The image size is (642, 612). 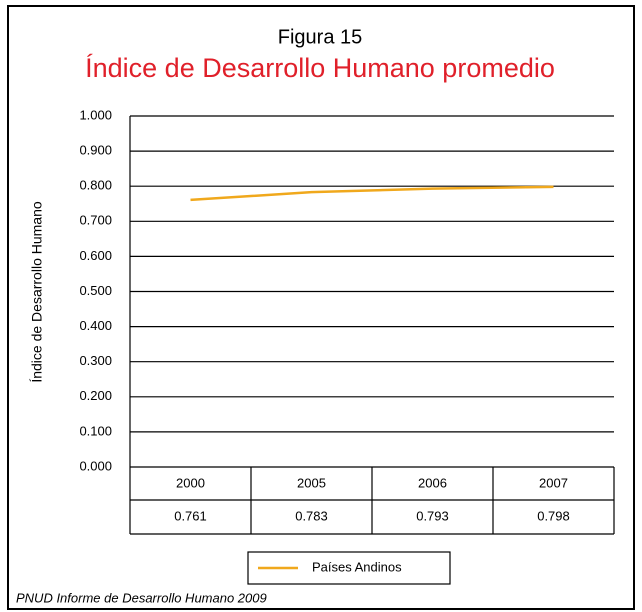 I want to click on y-tick-label: 1.000, so click(x=95, y=114).